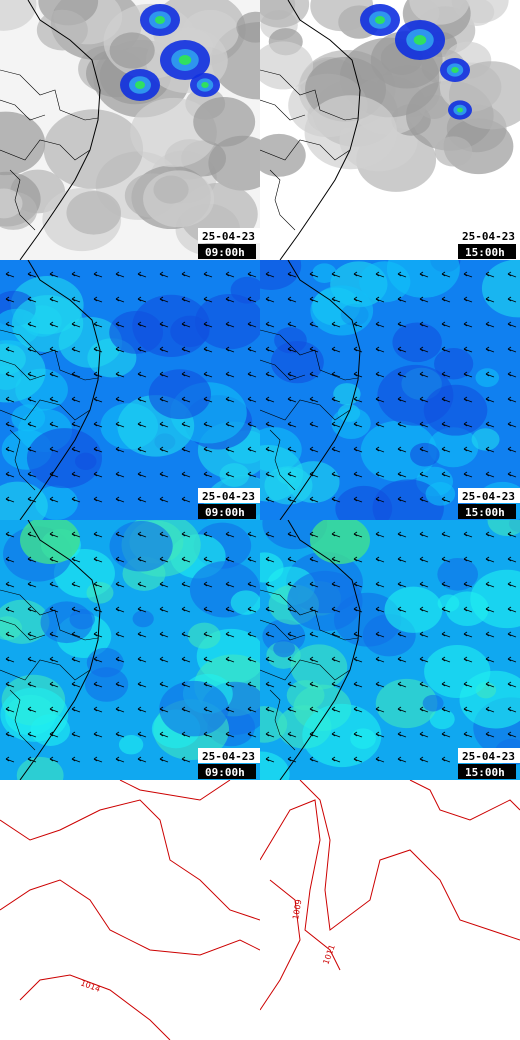  What do you see at coordinates (175, 790) in the screenshot?
I see `isobar` at bounding box center [175, 790].